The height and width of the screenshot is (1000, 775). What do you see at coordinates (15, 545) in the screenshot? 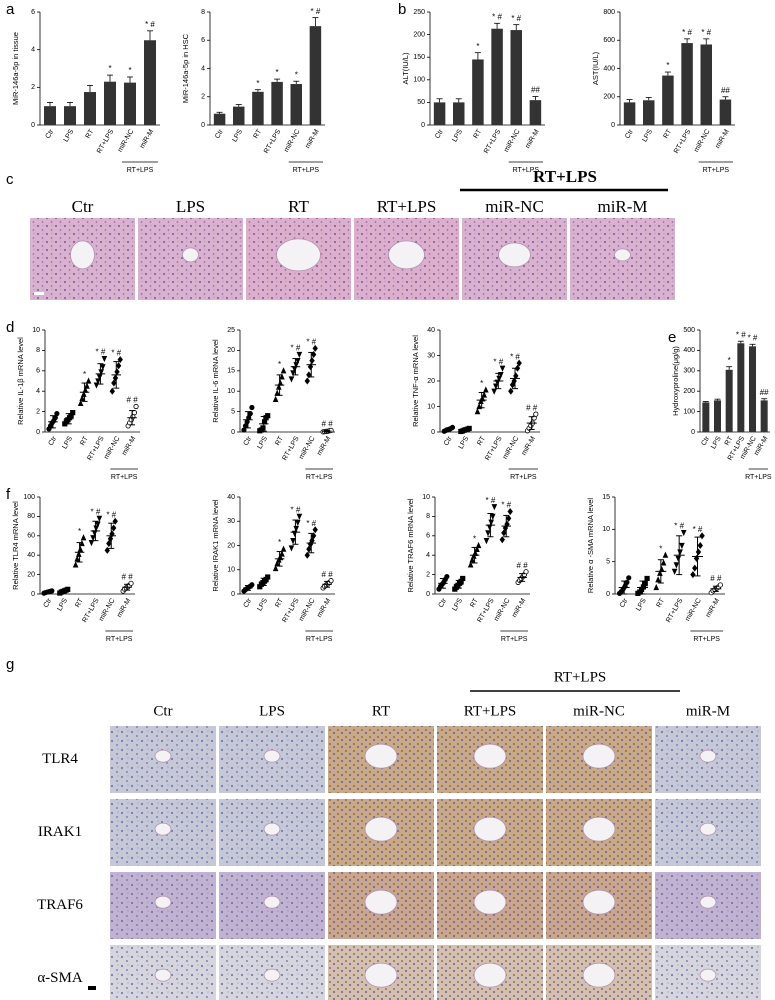
I see `y-axis-label: Relative TLR4 mRNA level` at bounding box center [15, 545].